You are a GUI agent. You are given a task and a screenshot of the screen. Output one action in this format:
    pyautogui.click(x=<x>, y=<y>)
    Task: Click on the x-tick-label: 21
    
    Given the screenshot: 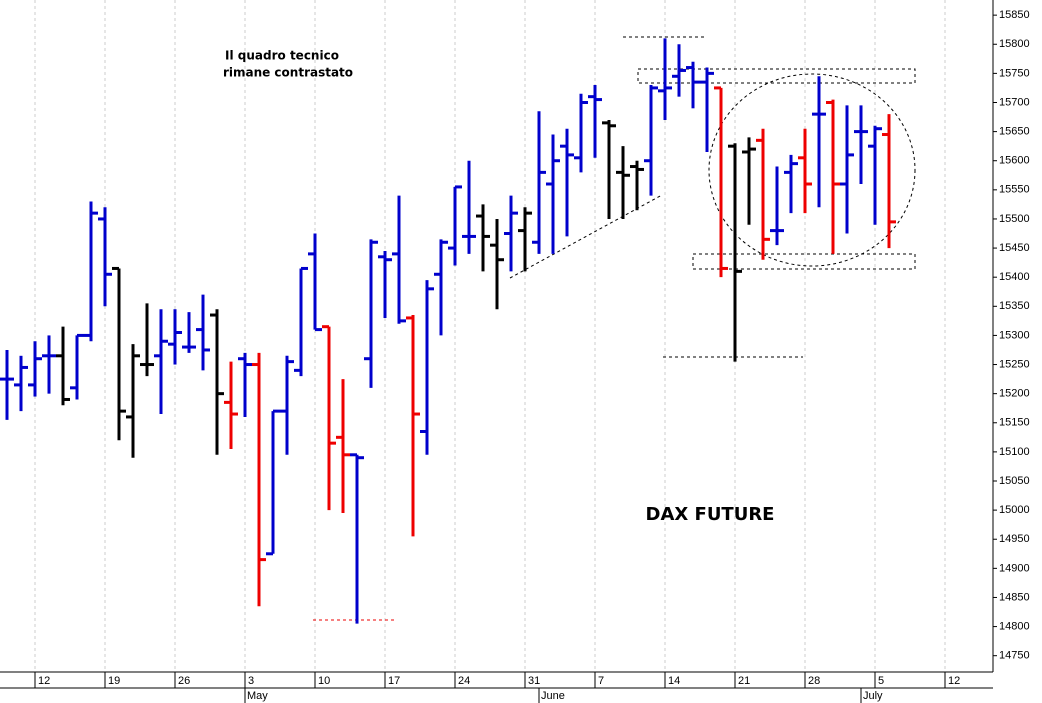 What is the action you would take?
    pyautogui.click(x=744, y=681)
    